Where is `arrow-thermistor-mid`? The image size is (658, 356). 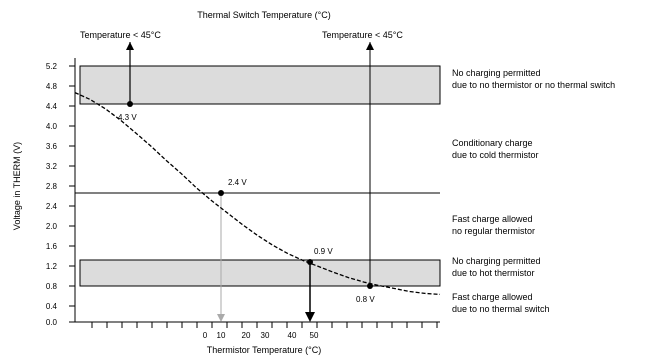
arrow-thermistor-mid is located at coordinates (221, 257).